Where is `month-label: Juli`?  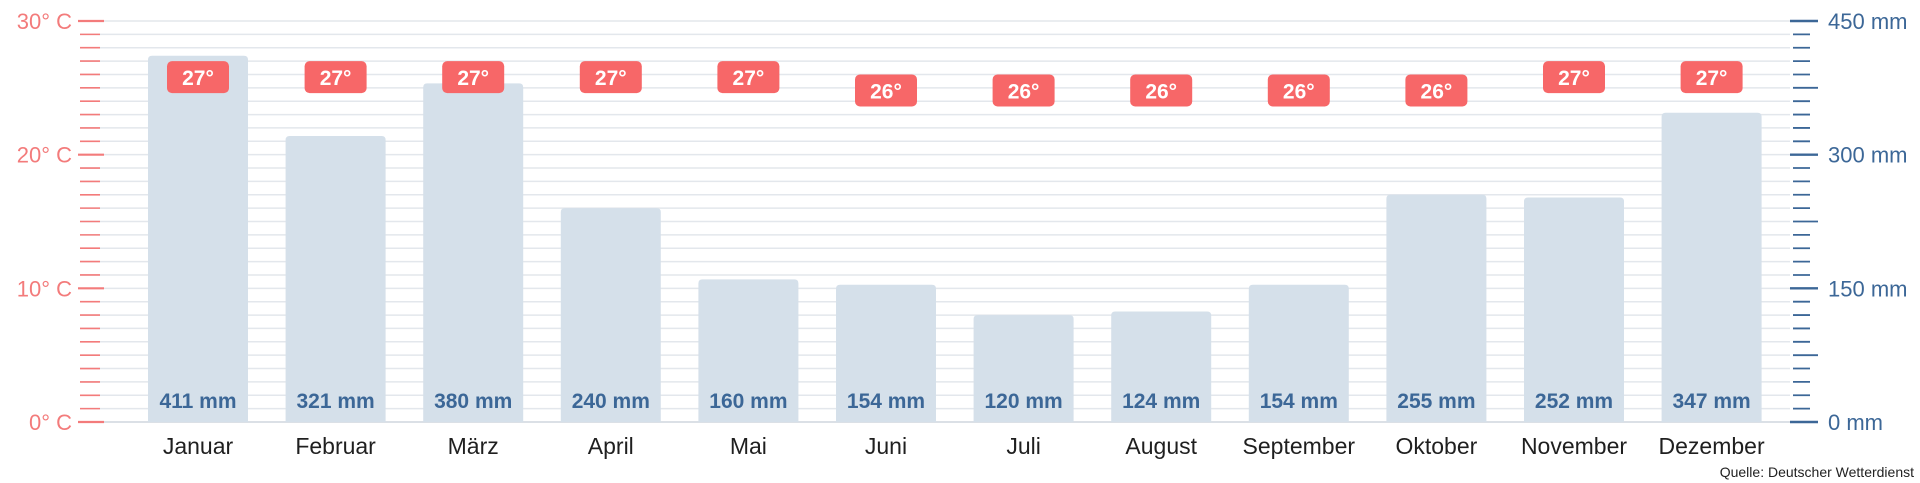
month-label: Juli is located at coordinates (1023, 446).